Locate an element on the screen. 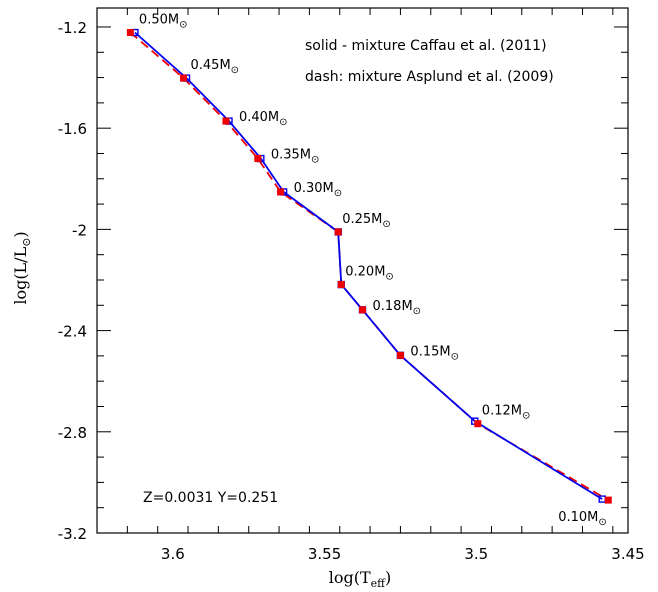 This screenshot has width=658, height=592. x-tick-label: 3.45 is located at coordinates (627, 554).